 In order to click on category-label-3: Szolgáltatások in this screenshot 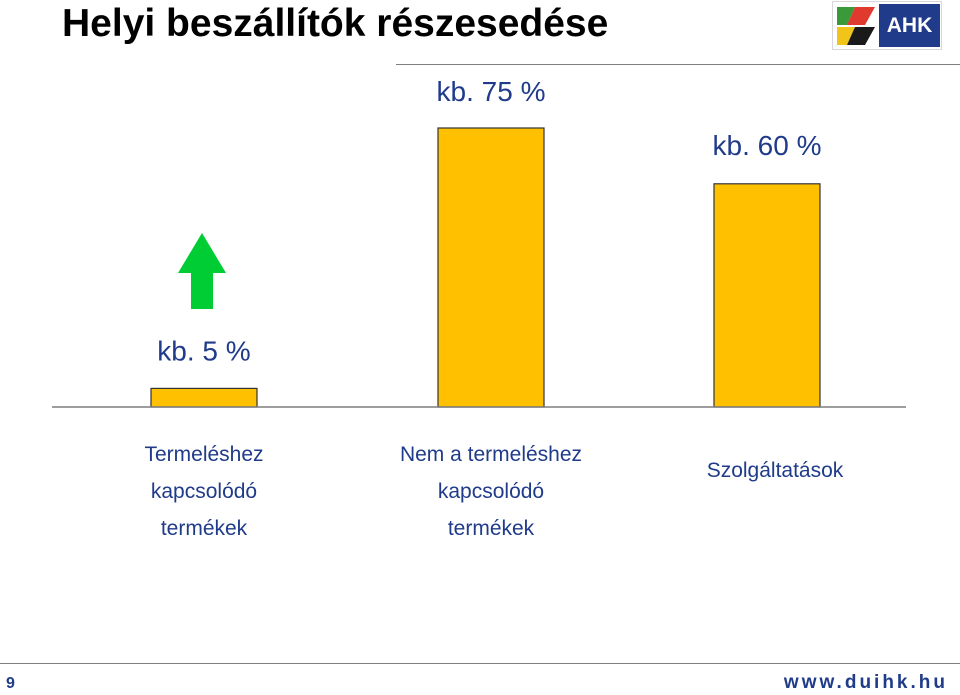, I will do `click(775, 470)`.